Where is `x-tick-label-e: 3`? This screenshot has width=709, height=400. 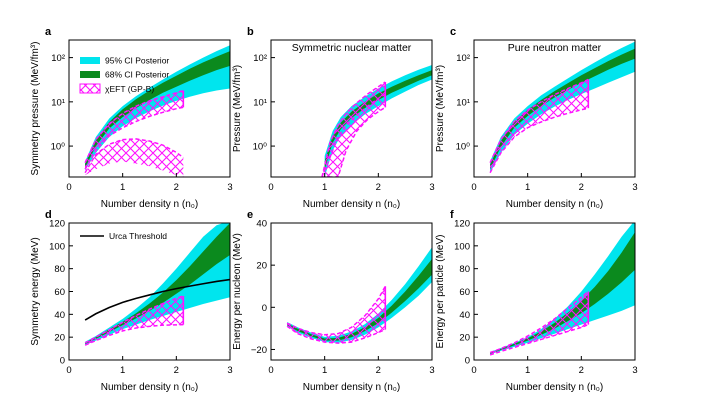 x-tick-label-e: 3 is located at coordinates (431, 370).